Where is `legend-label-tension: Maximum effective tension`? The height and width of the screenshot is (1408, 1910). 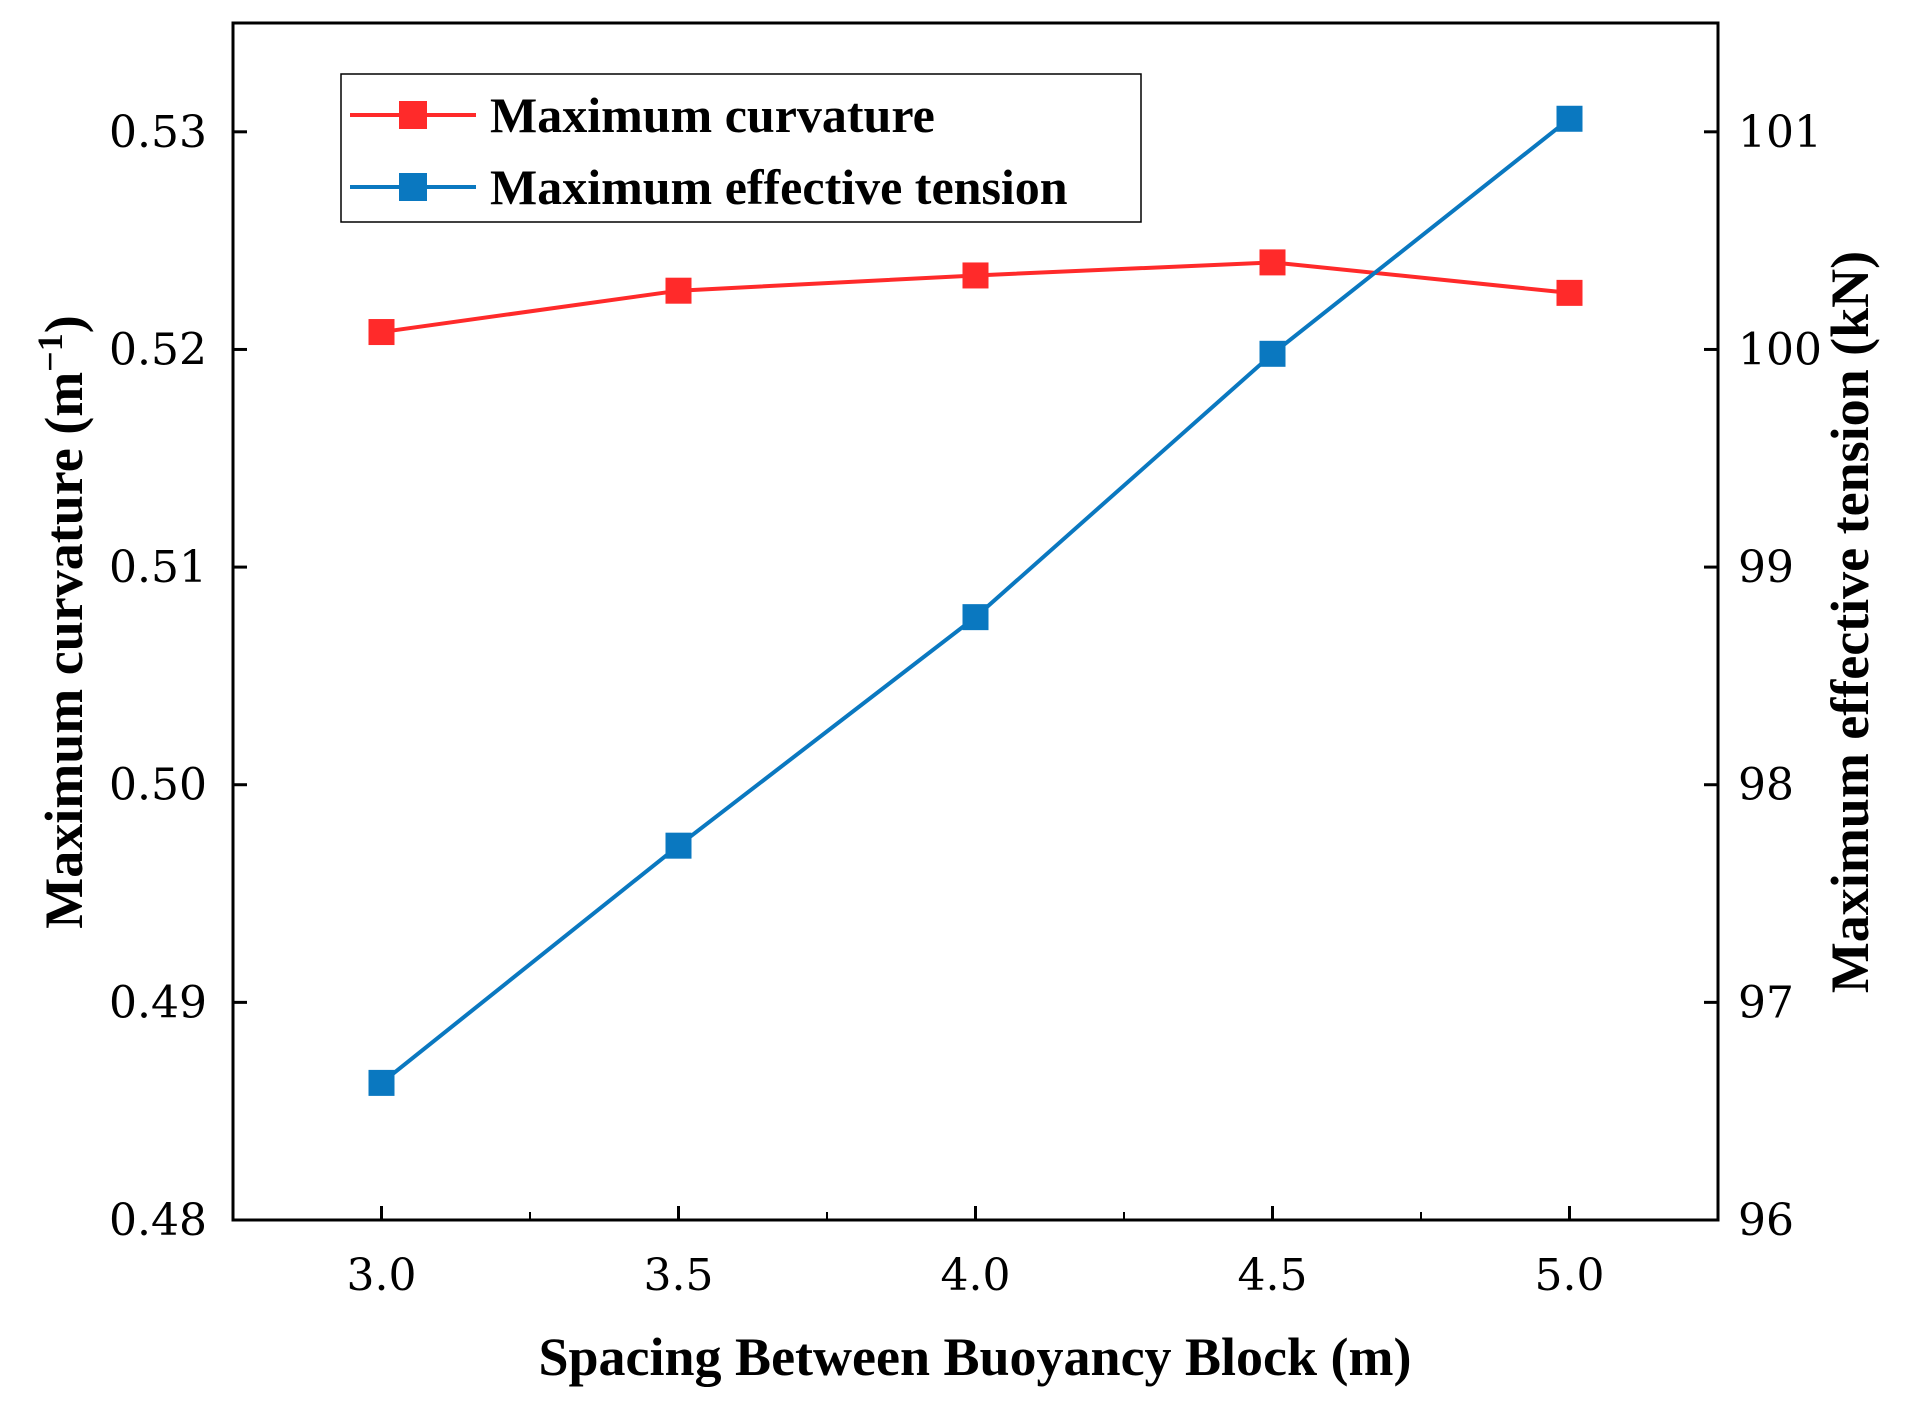 legend-label-tension: Maximum effective tension is located at coordinates (779, 187).